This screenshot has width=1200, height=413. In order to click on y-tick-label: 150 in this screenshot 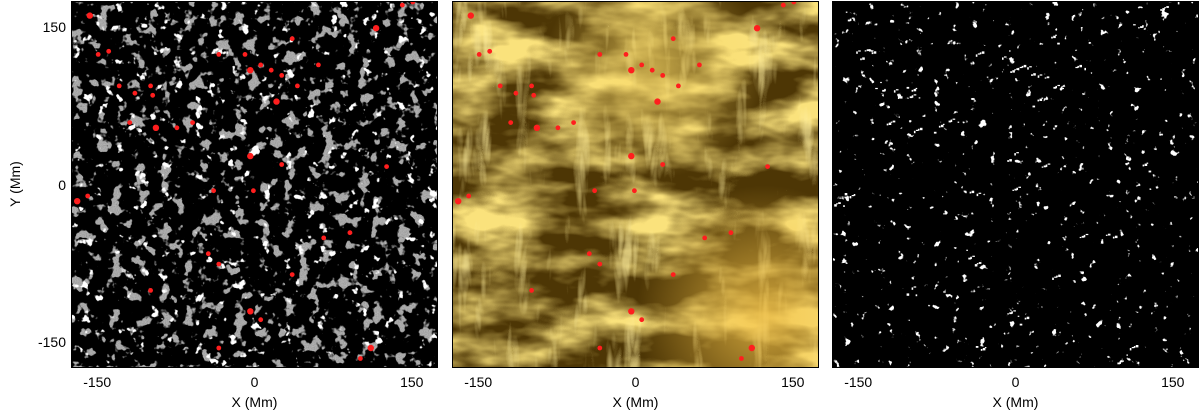, I will do `click(54, 27)`.